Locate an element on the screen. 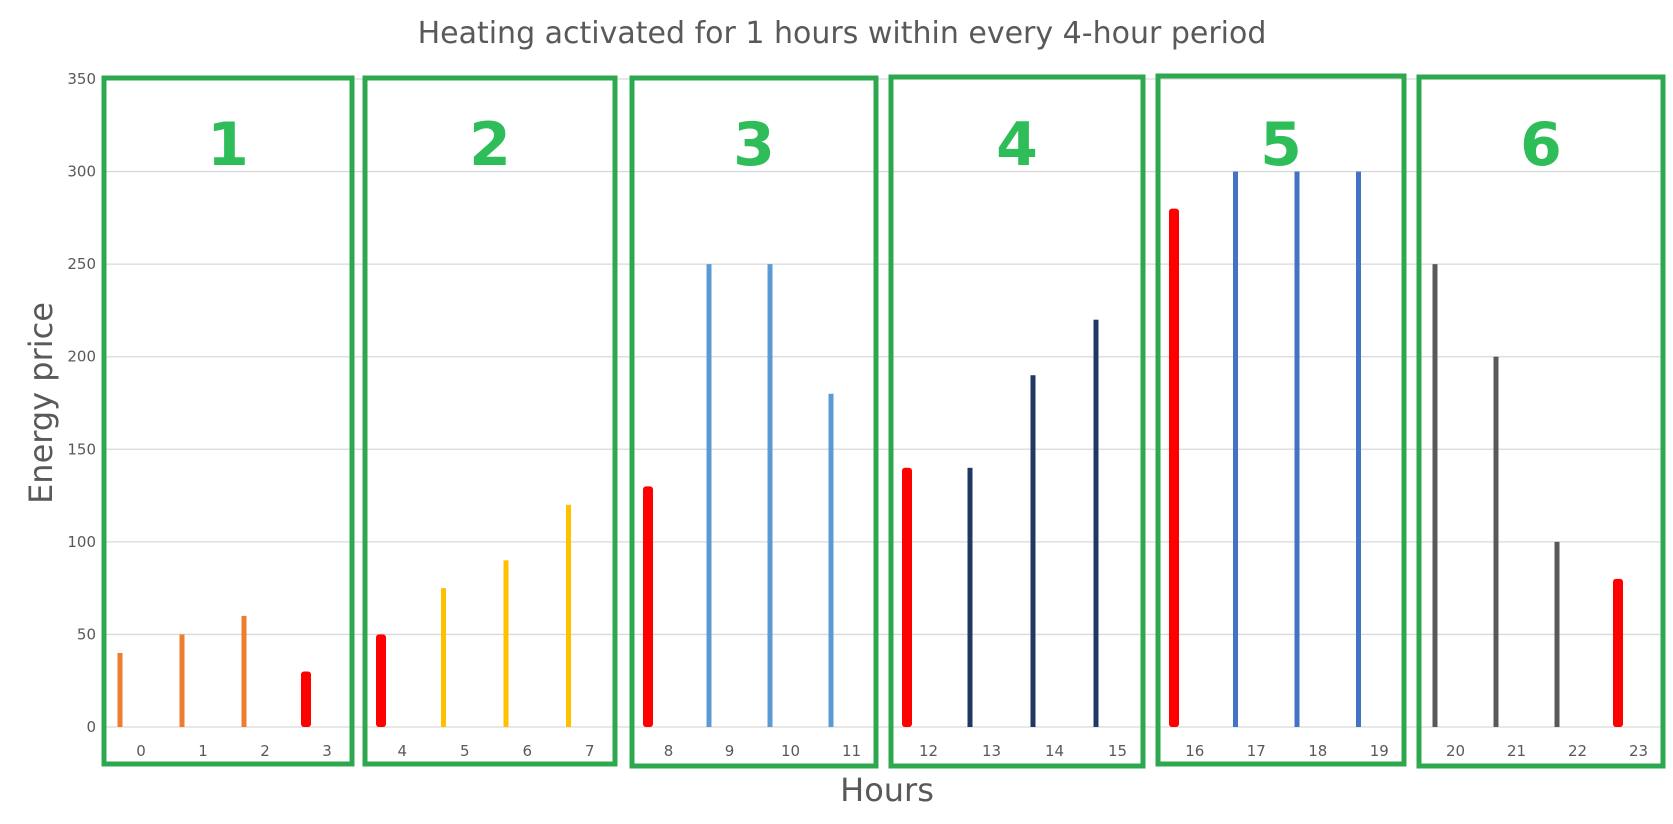 The height and width of the screenshot is (824, 1673). x-tick-label: 17 is located at coordinates (1256, 751).